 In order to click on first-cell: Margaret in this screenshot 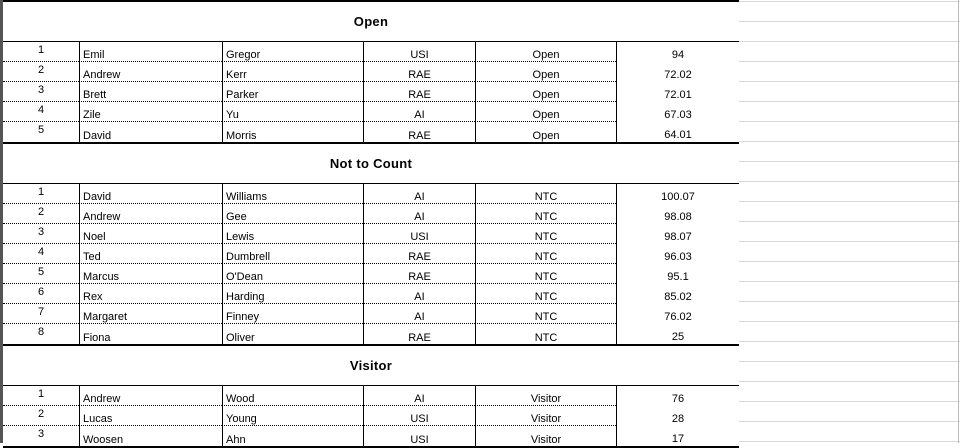, I will do `click(150, 314)`.